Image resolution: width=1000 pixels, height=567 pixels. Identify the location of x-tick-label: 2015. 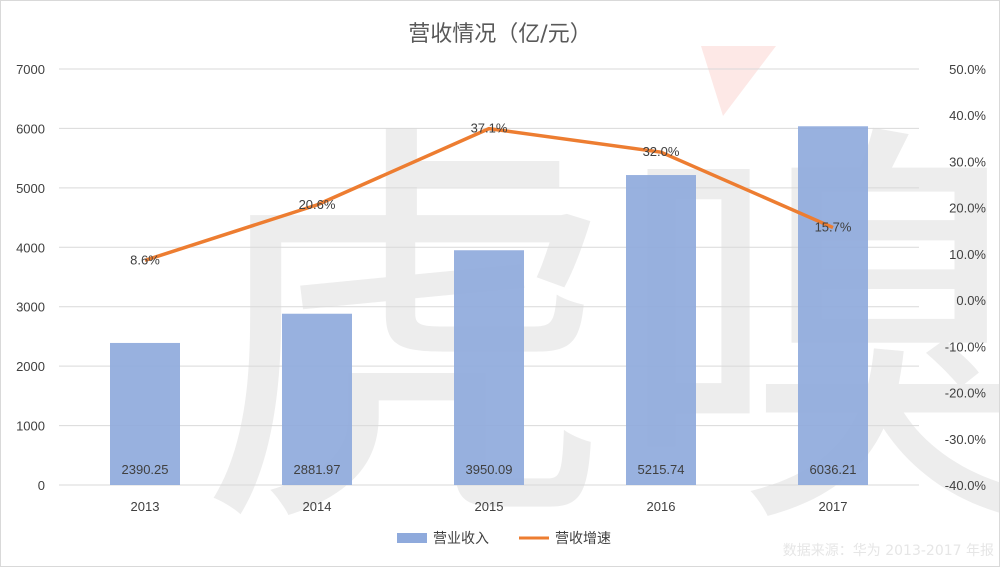
(489, 506).